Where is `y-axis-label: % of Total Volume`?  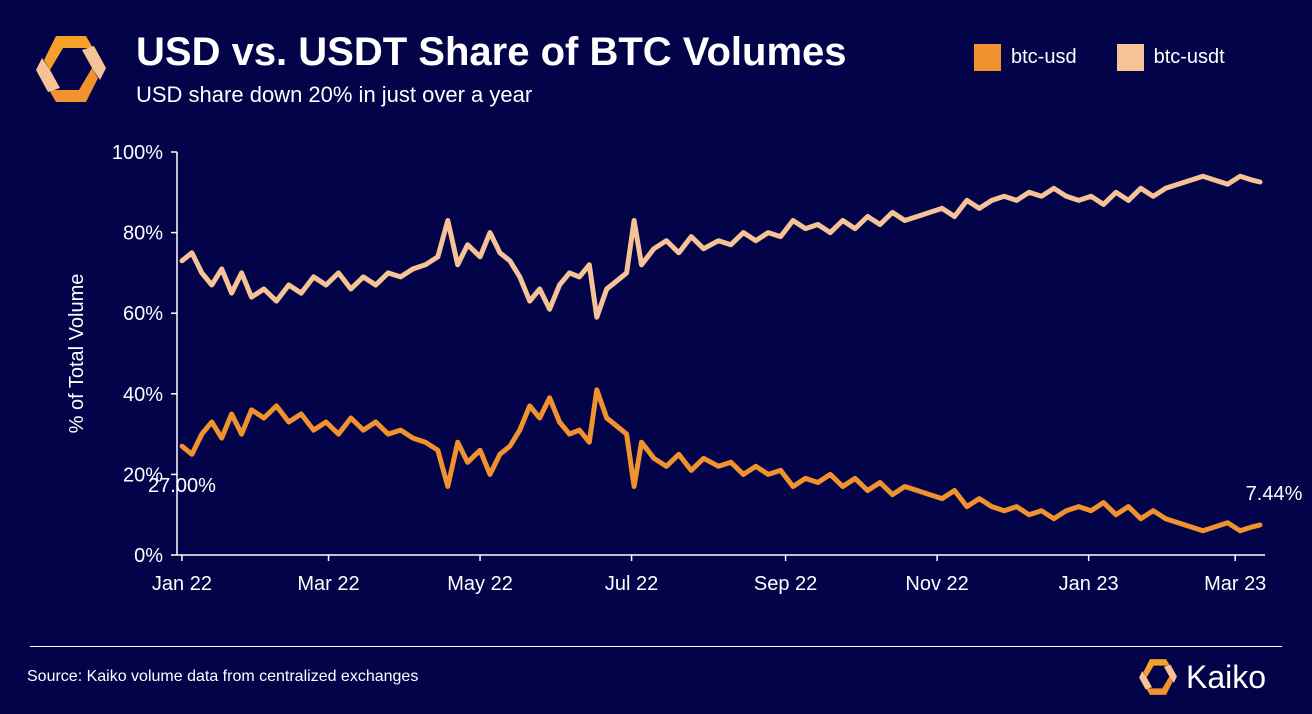
y-axis-label: % of Total Volume is located at coordinates (77, 354).